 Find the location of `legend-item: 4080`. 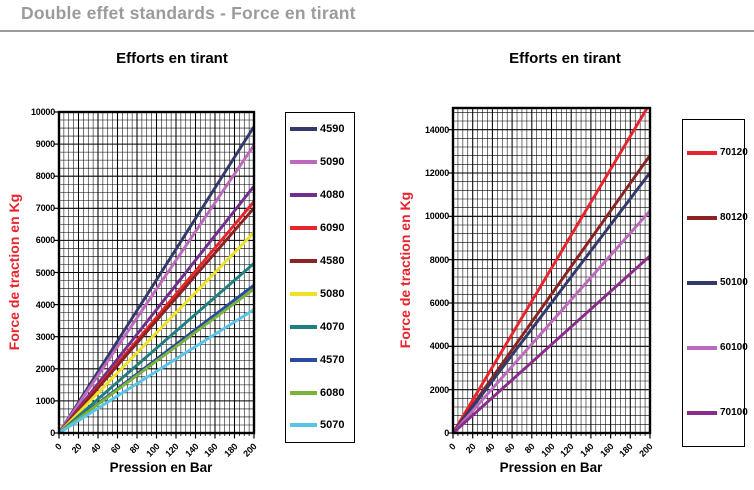

legend-item: 4080 is located at coordinates (322, 195).